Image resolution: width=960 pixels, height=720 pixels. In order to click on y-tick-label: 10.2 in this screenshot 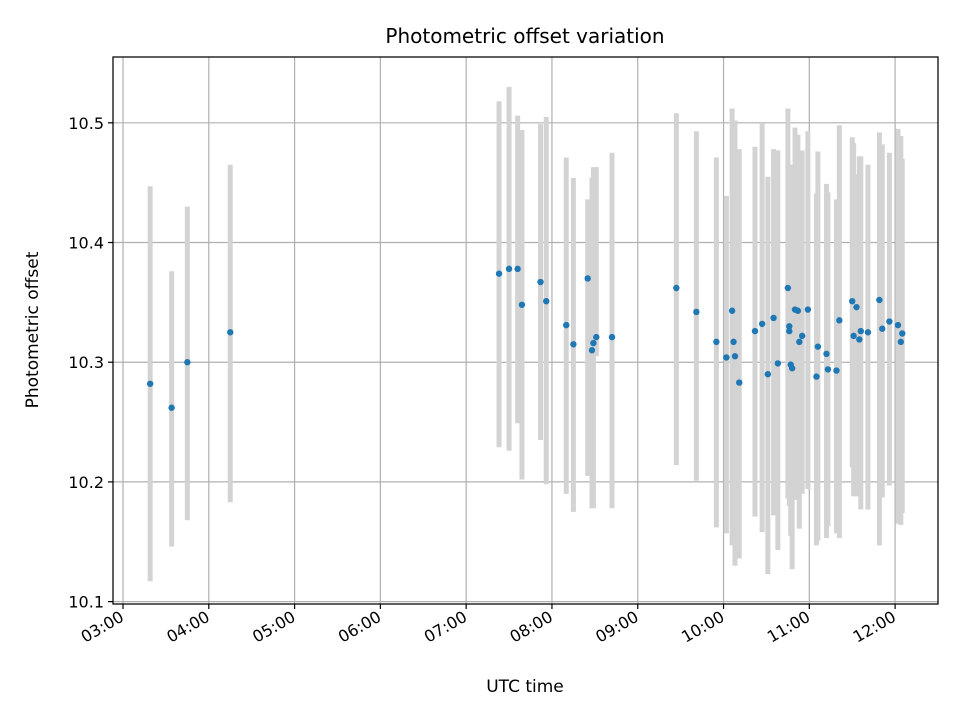, I will do `click(86, 482)`.